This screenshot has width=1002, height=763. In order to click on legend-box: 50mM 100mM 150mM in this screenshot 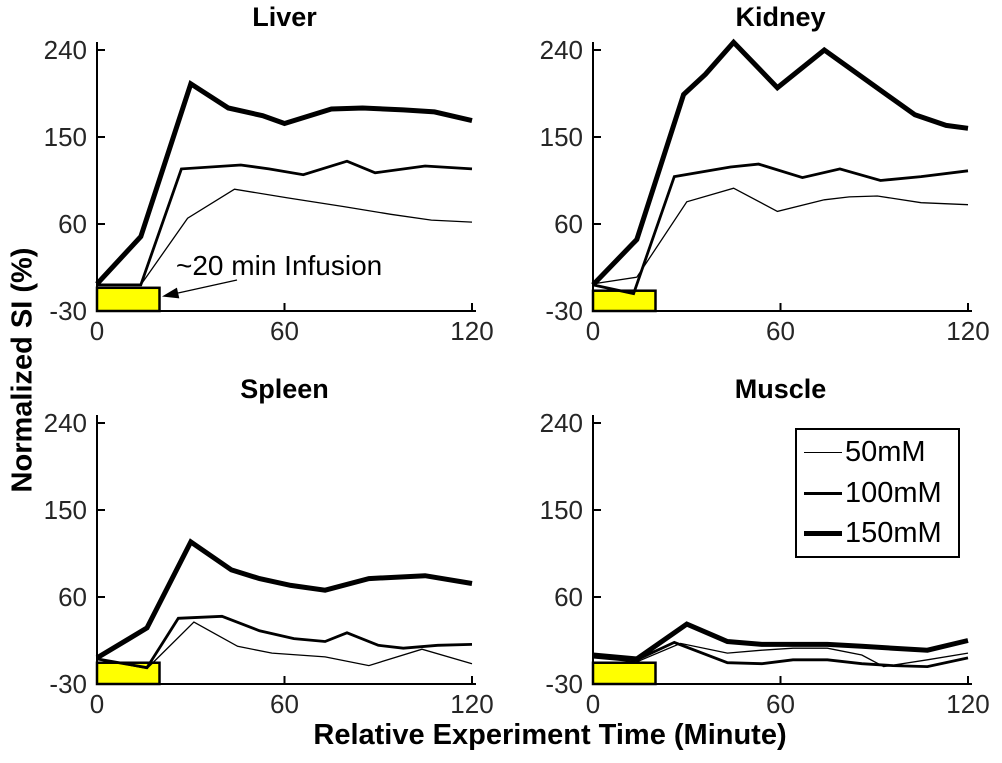, I will do `click(877, 493)`.